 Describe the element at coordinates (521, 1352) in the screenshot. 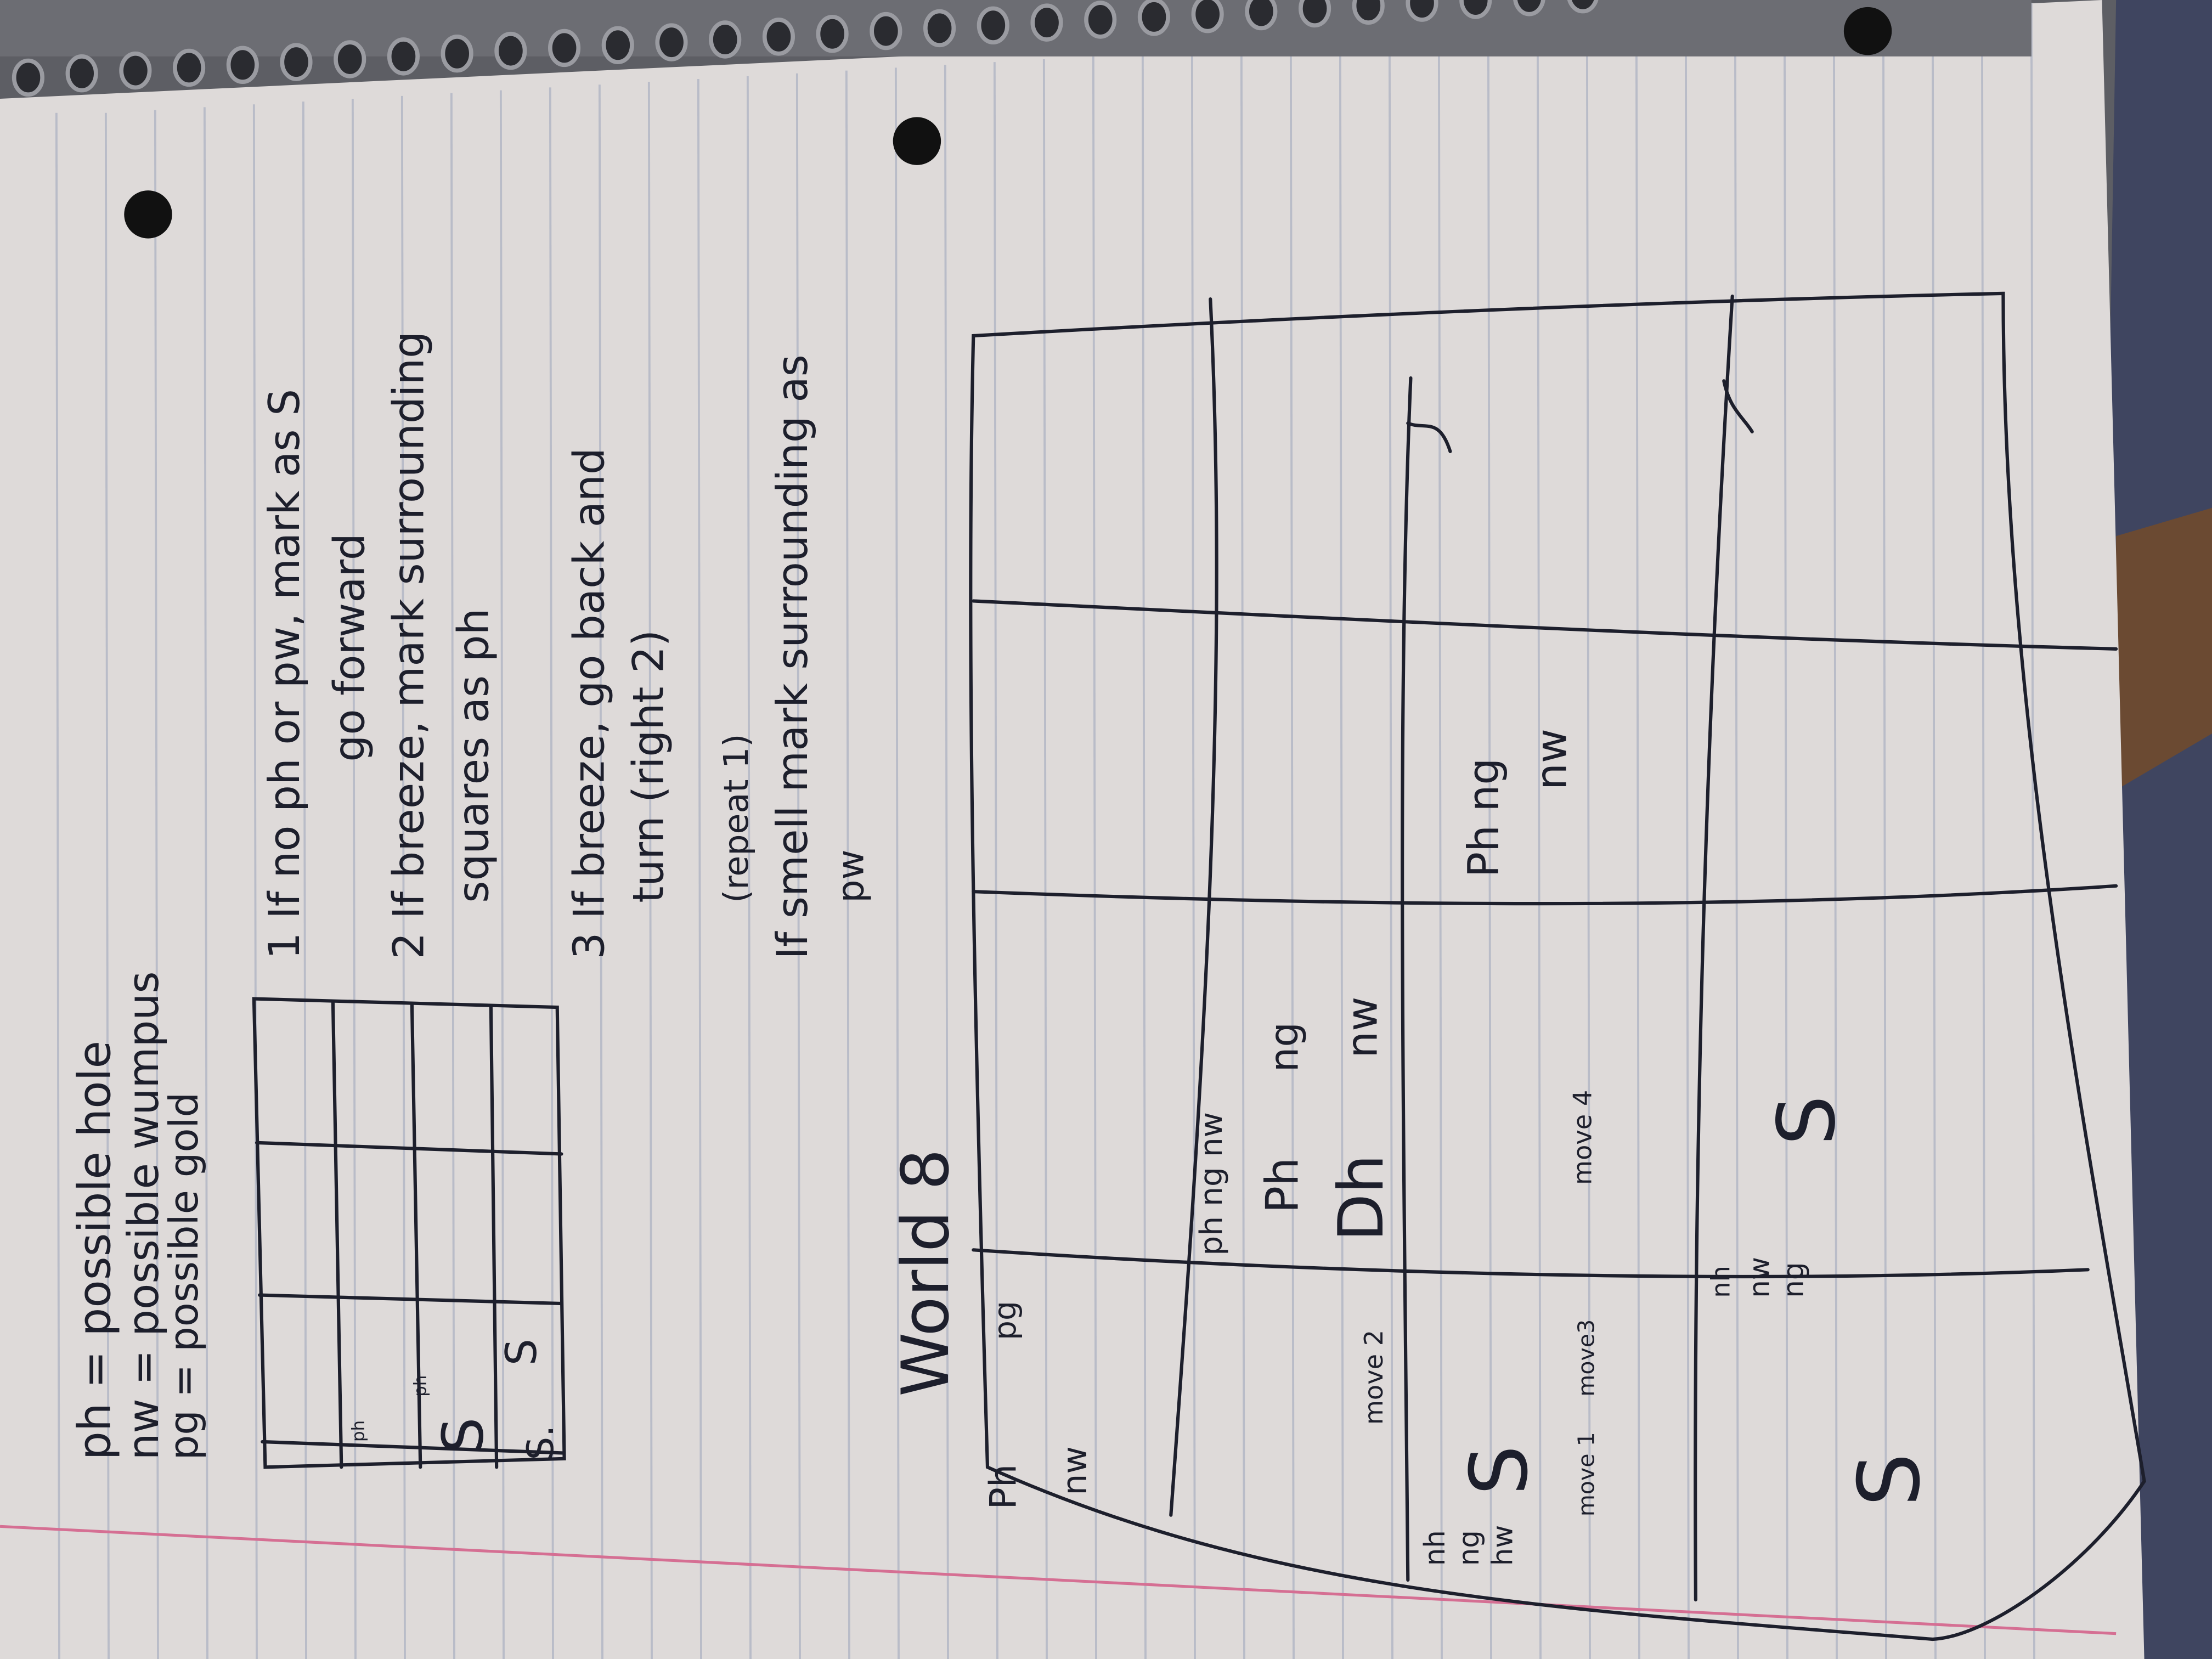

I see `small-grid-s3: S` at that location.